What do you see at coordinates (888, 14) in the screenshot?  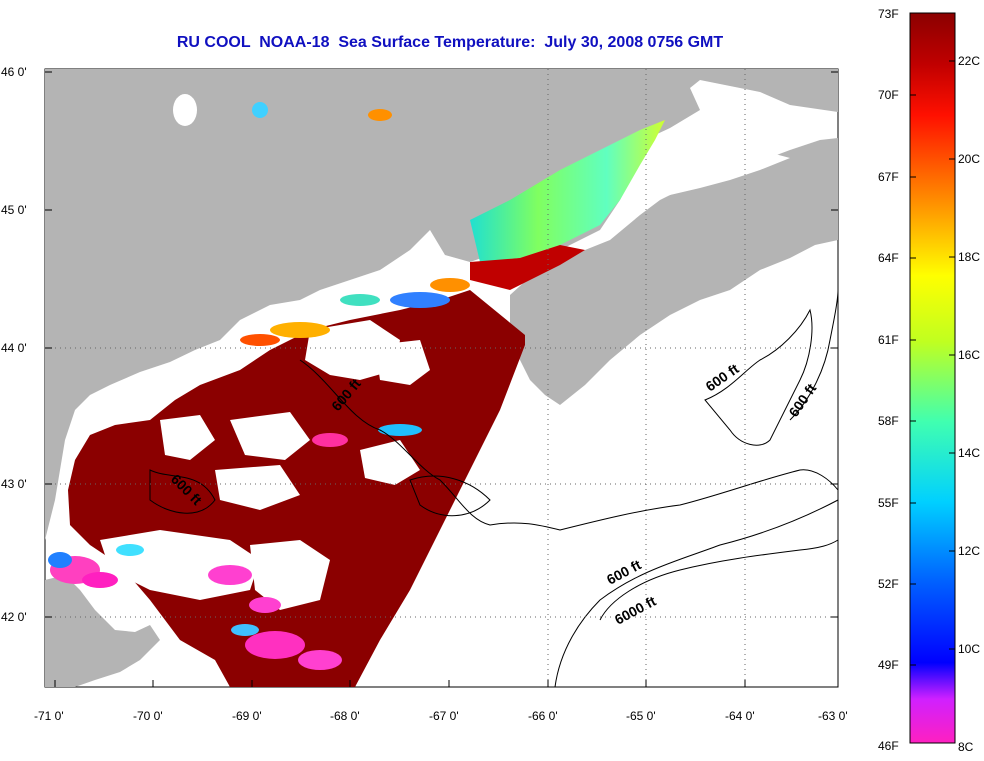 I see `colorbar-f-label: 73F` at bounding box center [888, 14].